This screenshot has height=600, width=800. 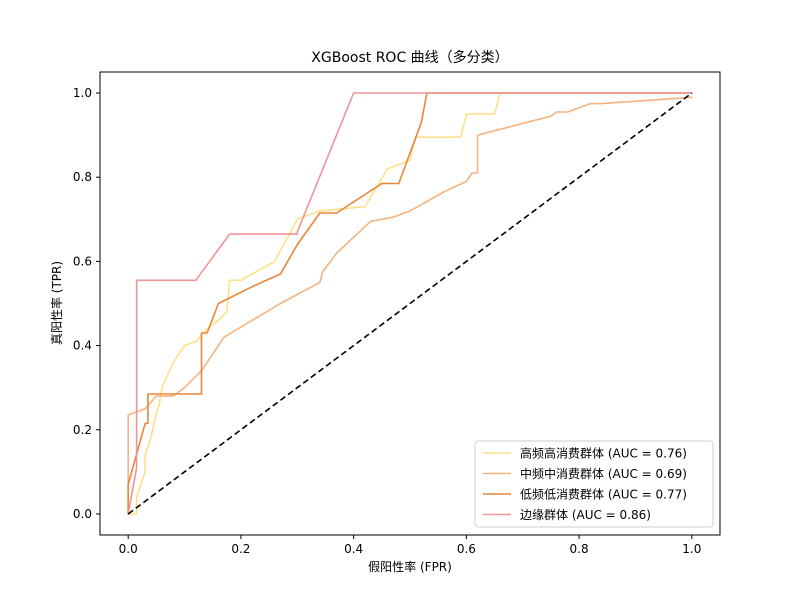 What do you see at coordinates (603, 473) in the screenshot?
I see `legend-label-2: 中频中消费群体 (AUC = 0.69)` at bounding box center [603, 473].